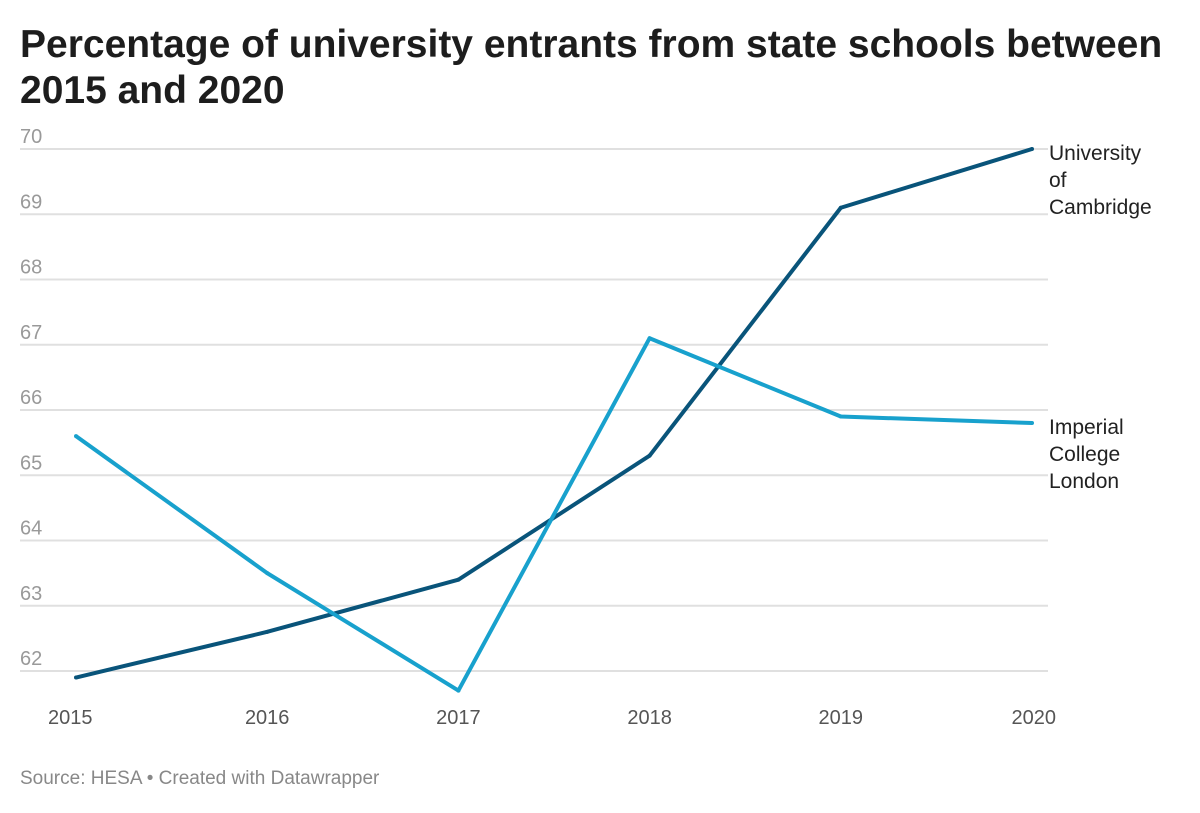 The height and width of the screenshot is (813, 1200). I want to click on x-tick-label: 2015, so click(70, 718).